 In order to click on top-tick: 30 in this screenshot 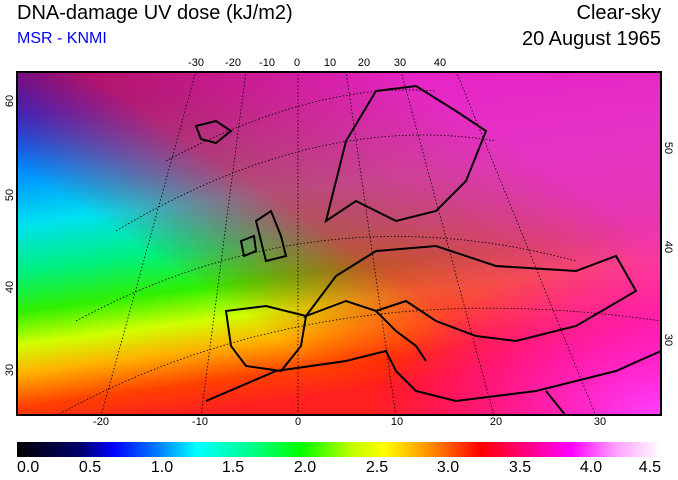, I will do `click(400, 63)`.